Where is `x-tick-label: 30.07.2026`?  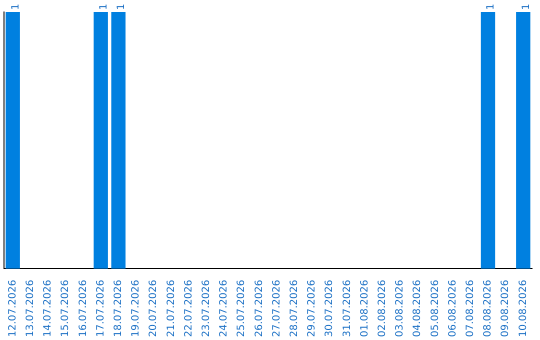
x-tick-label: 30.07.2026 is located at coordinates (330, 309).